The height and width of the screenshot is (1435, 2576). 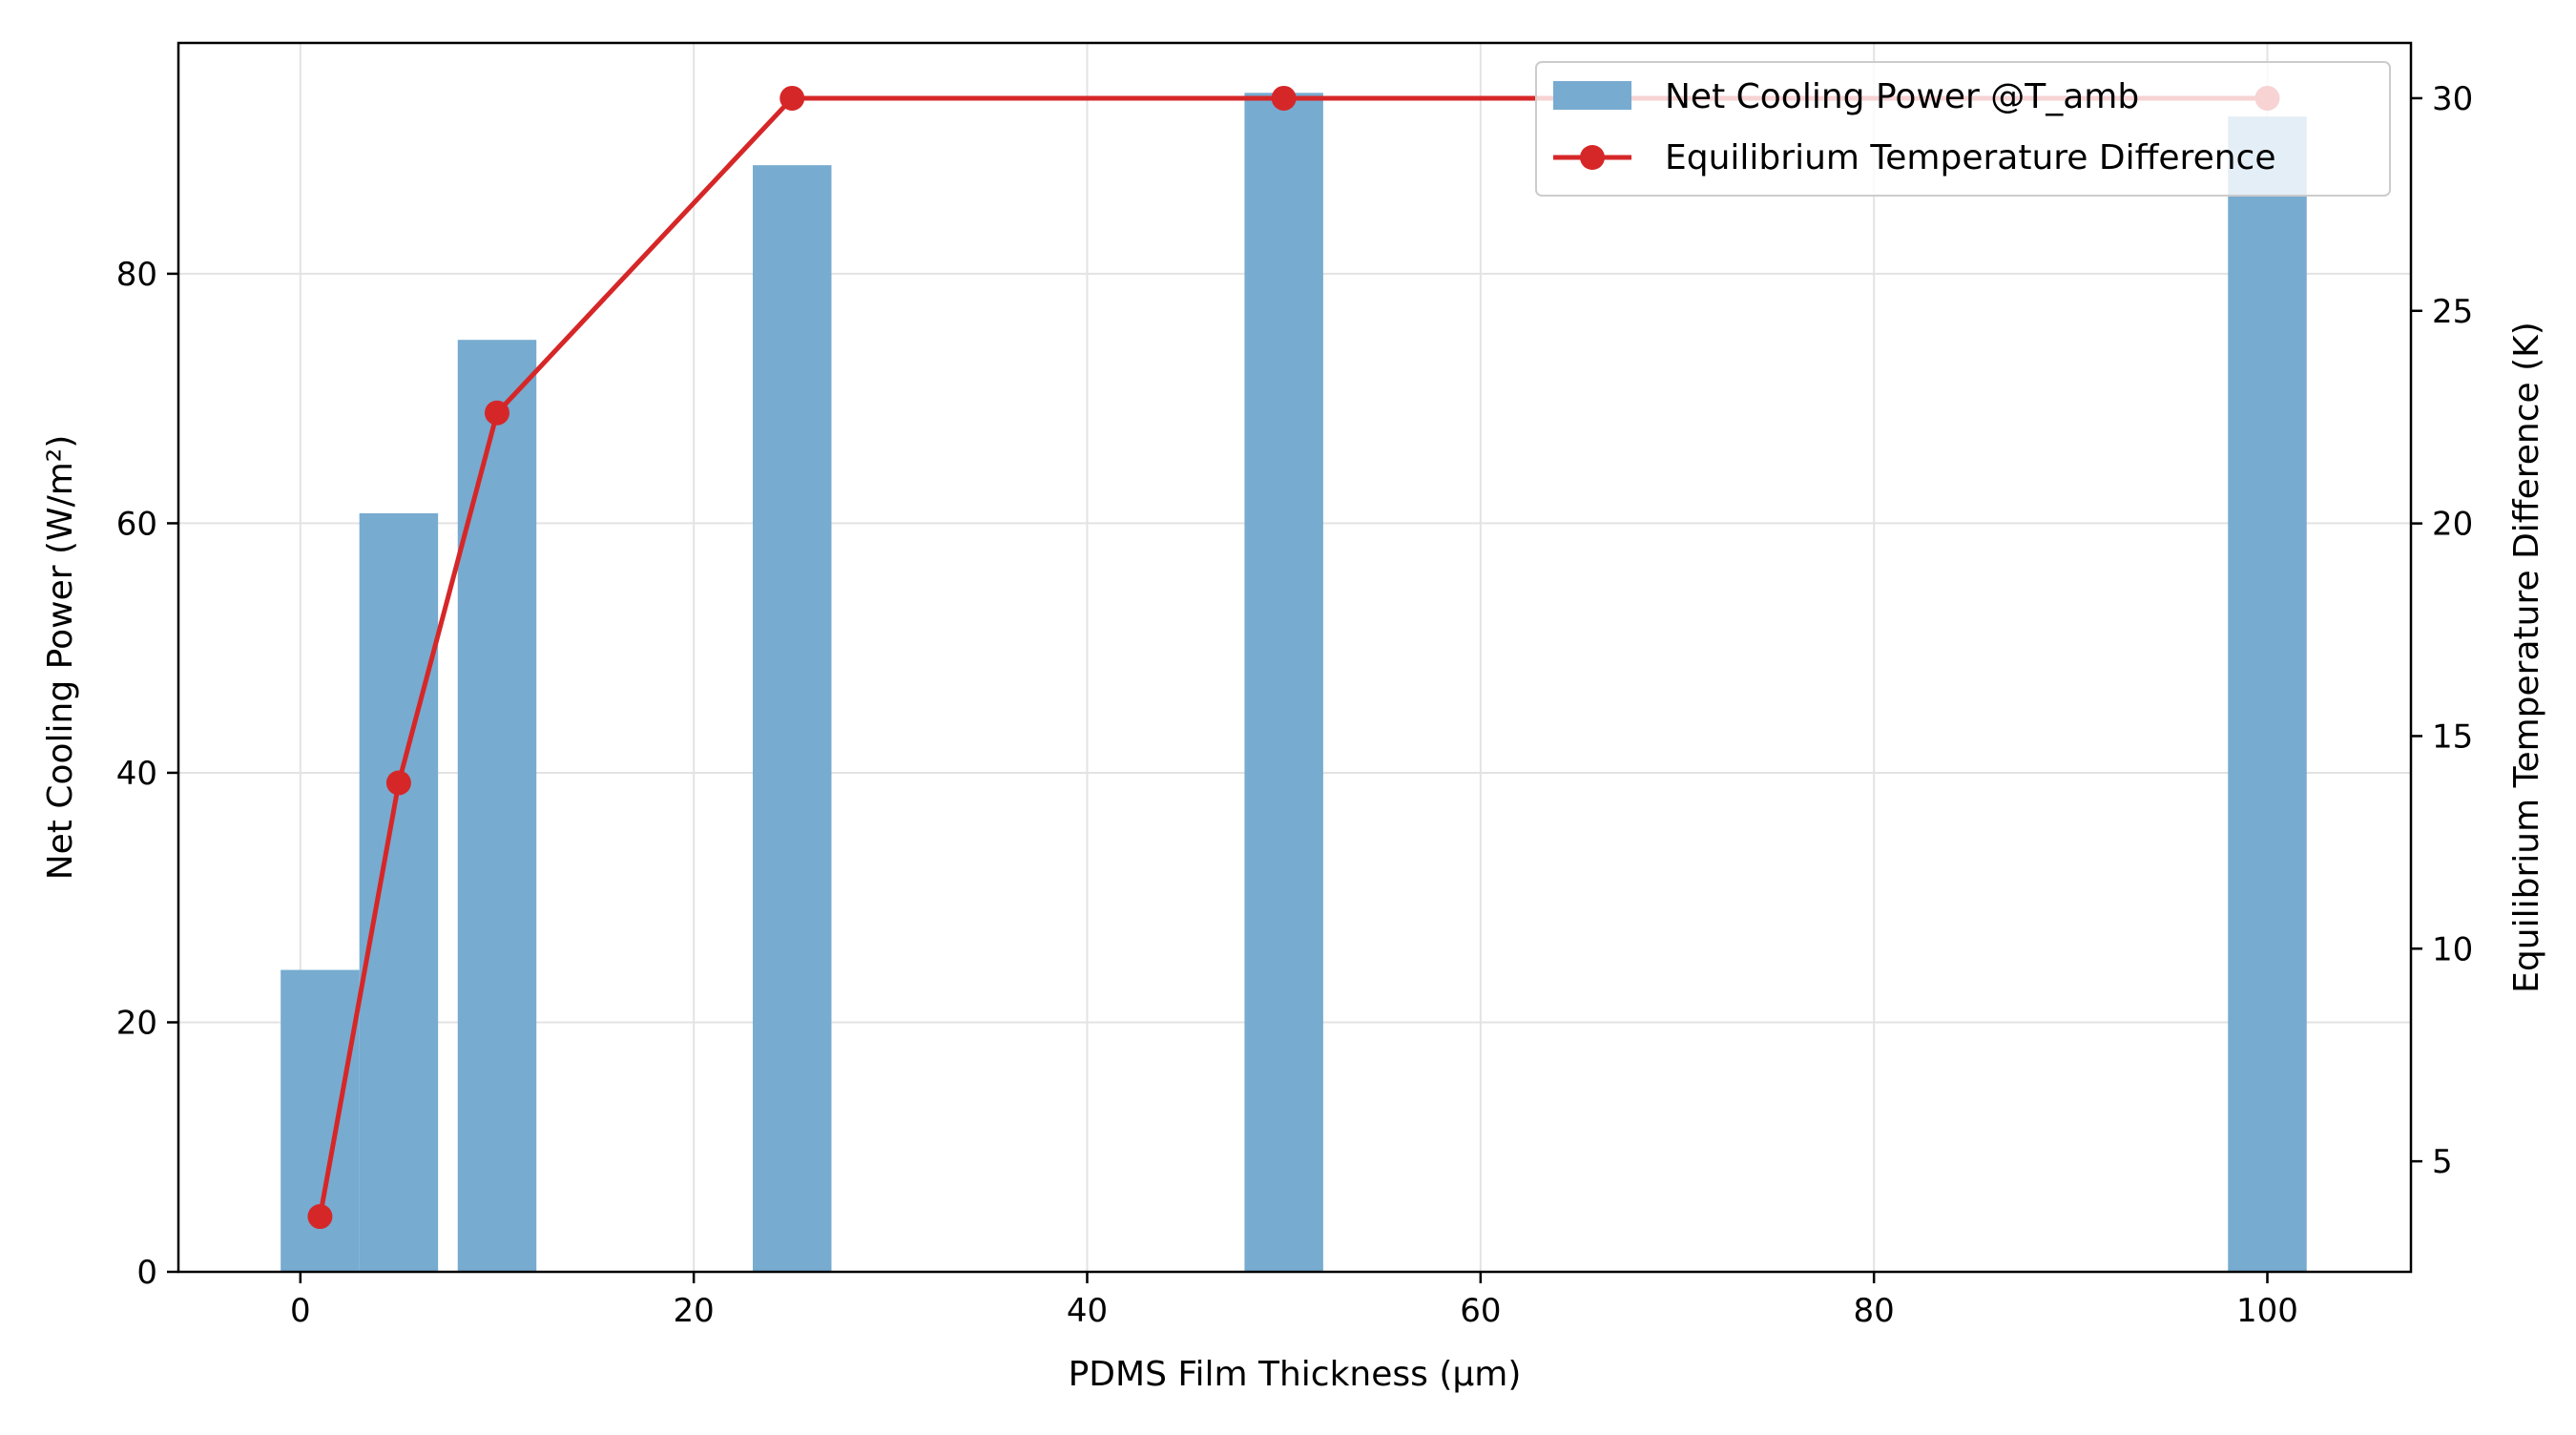 I want to click on y-right-axis-label: Equilibrium Temperature Difference (K), so click(x=2526, y=657).